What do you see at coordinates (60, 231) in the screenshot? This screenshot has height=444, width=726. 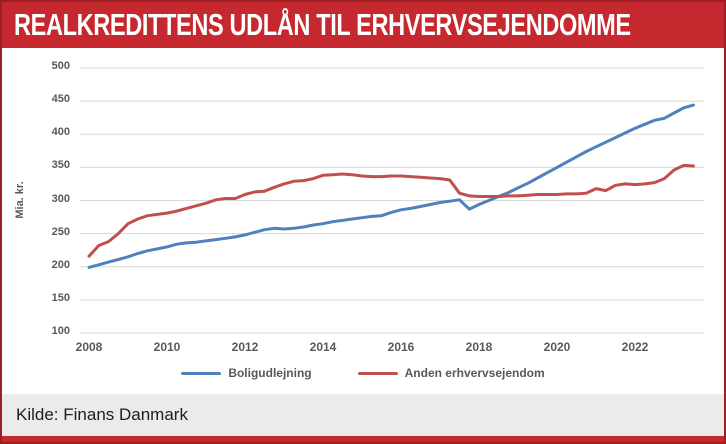 I see `y-tick-label: 250` at bounding box center [60, 231].